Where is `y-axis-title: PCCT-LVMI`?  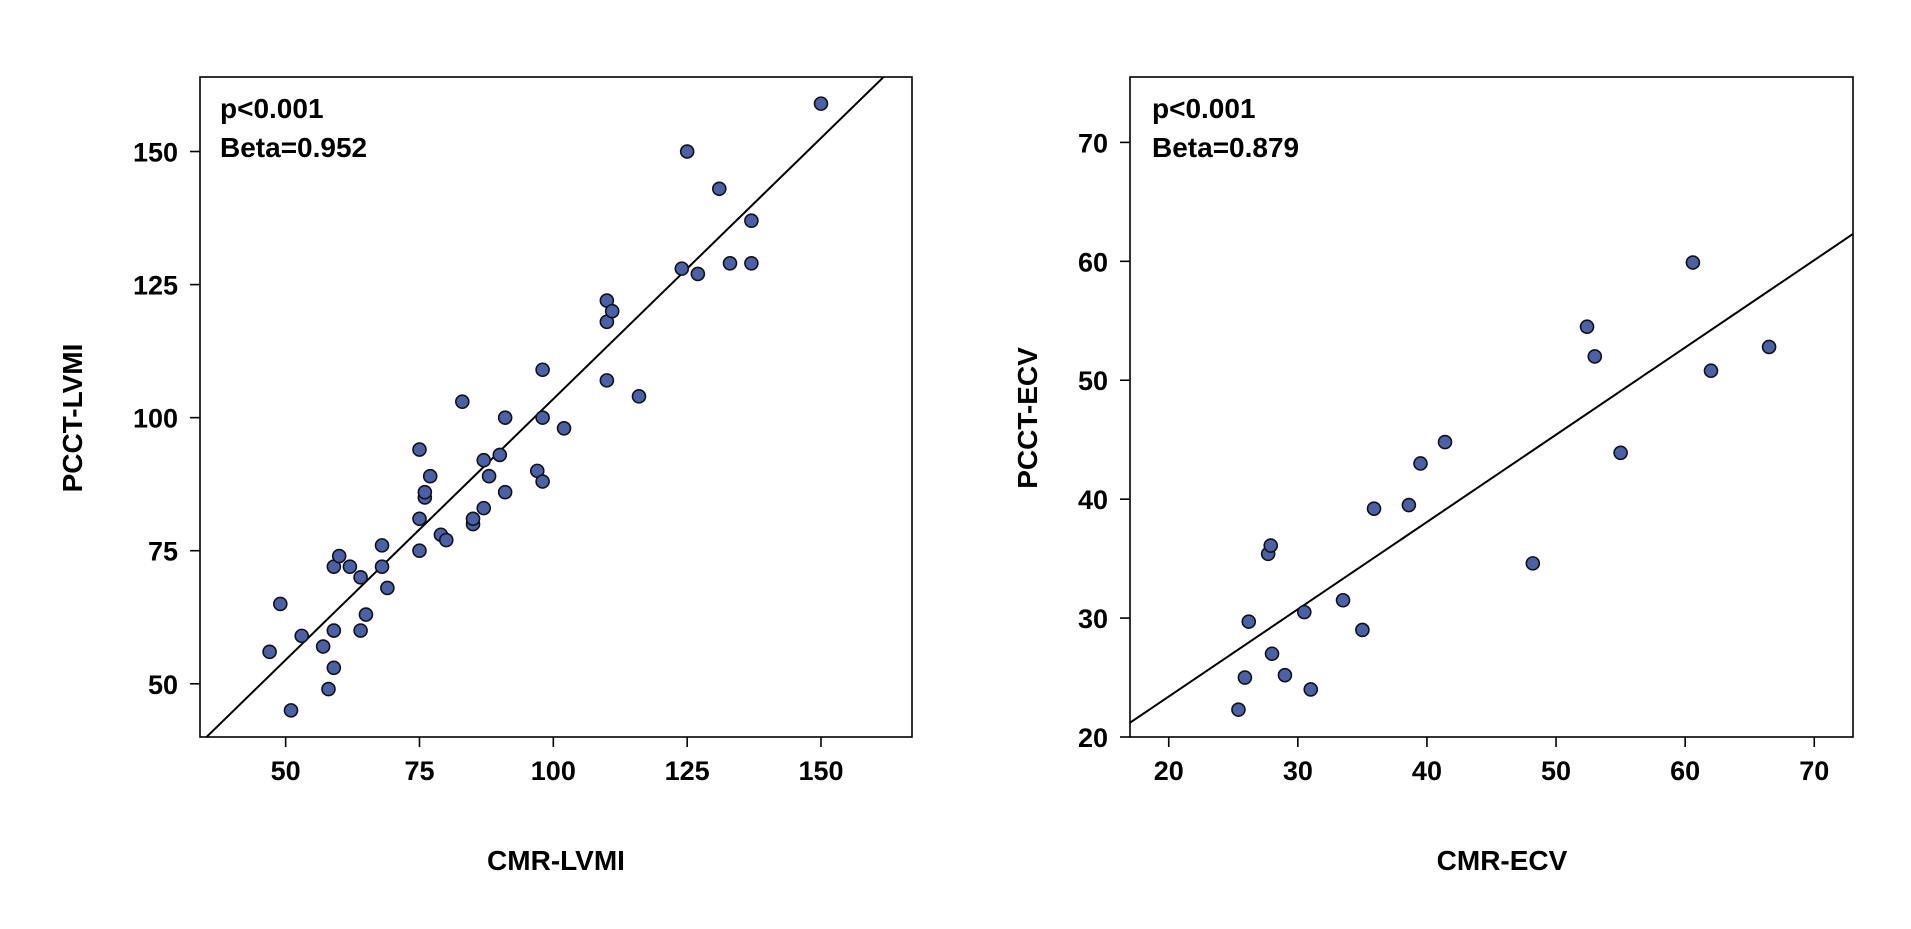
y-axis-title: PCCT-LVMI is located at coordinates (72, 418).